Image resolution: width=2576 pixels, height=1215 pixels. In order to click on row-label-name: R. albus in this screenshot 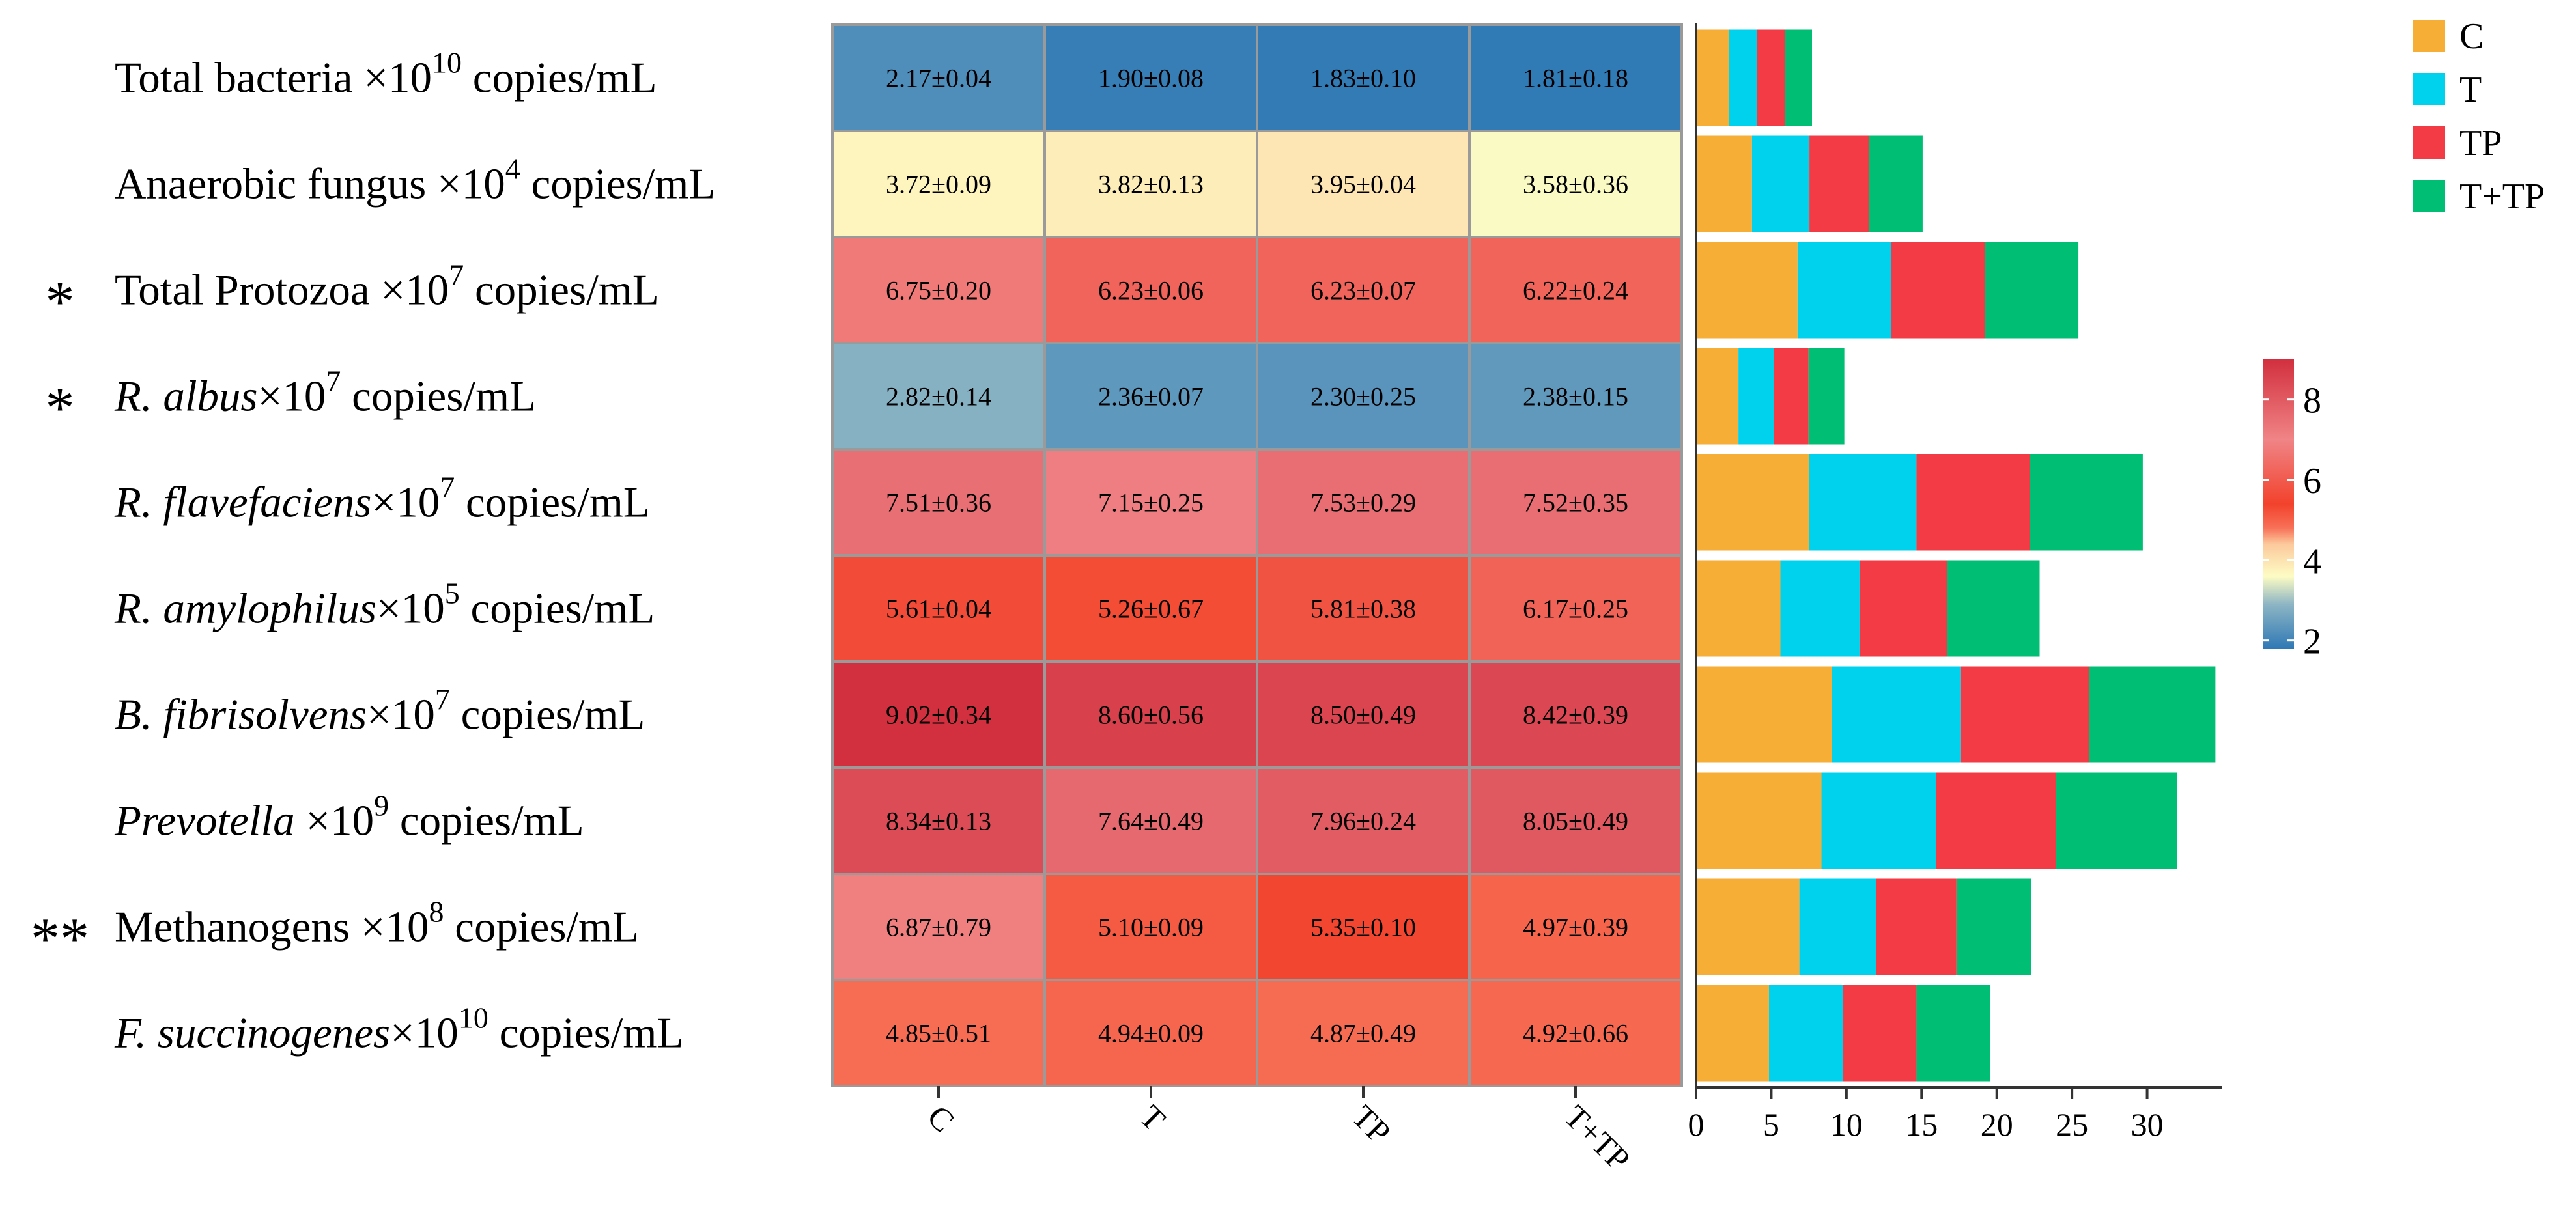, I will do `click(186, 397)`.